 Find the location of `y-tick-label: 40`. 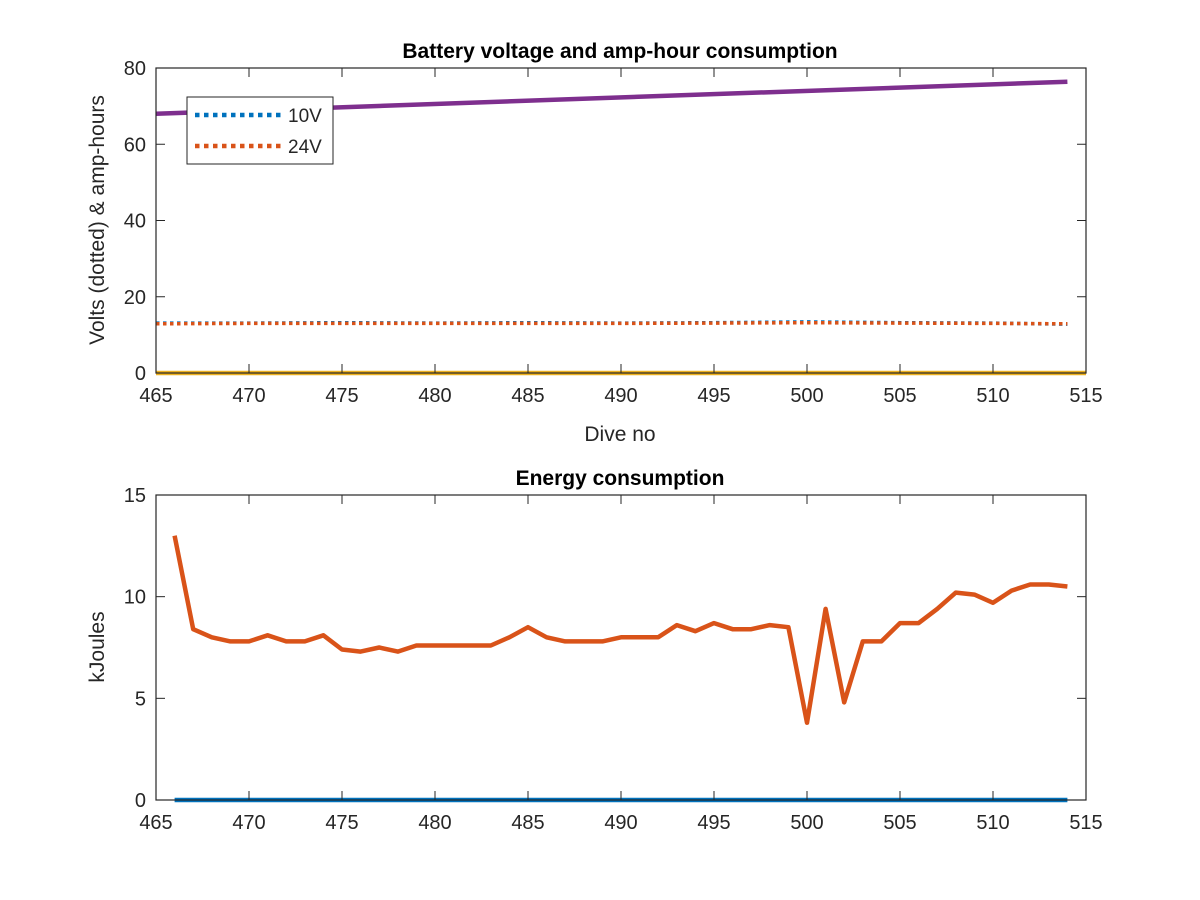

y-tick-label: 40 is located at coordinates (135, 222).